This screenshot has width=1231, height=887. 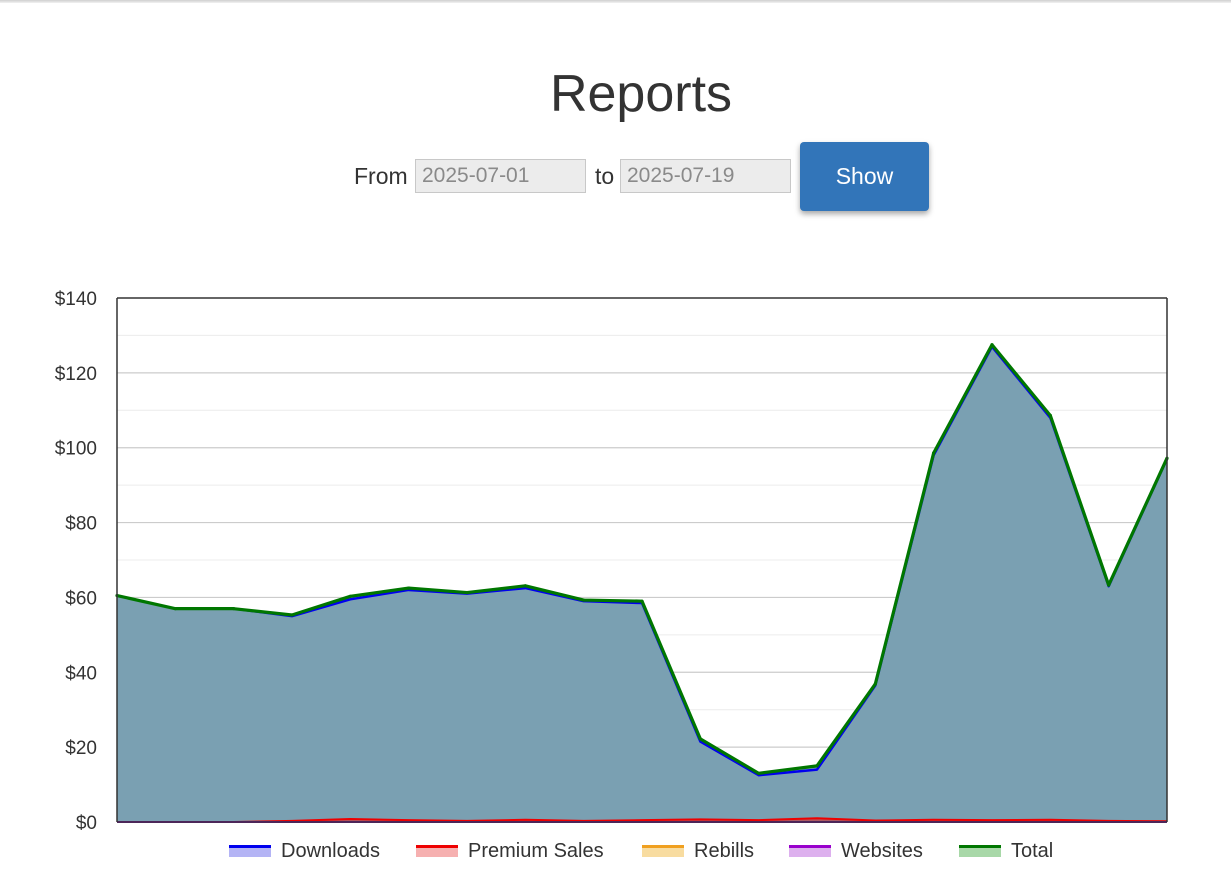 I want to click on y-tick-label: $20, so click(x=81, y=748).